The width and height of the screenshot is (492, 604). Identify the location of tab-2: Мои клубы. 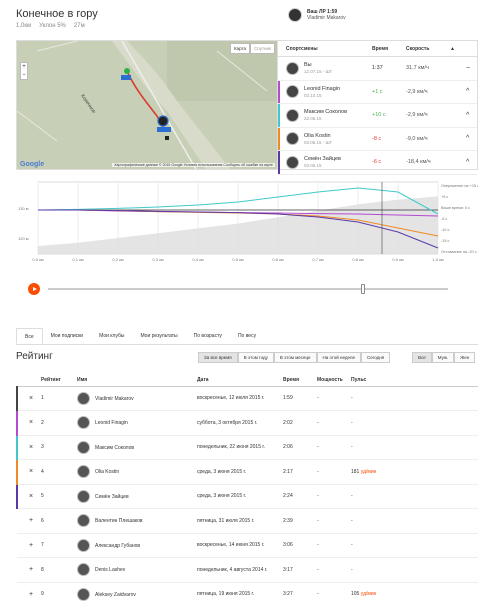
(112, 336).